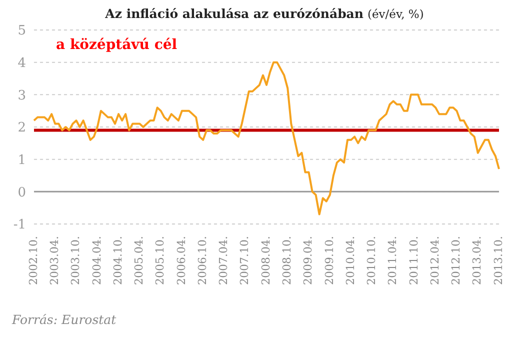 This screenshot has height=340, width=529. I want to click on x-tick-label: 2002.10., so click(33, 260).